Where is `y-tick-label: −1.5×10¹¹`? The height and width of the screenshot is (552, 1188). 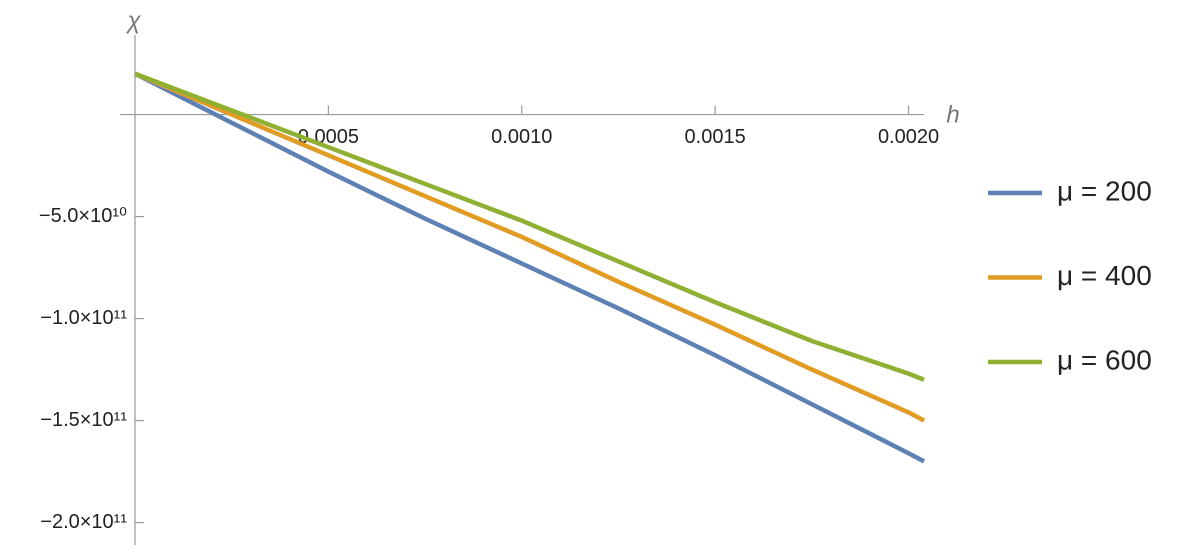 y-tick-label: −1.5×10¹¹ is located at coordinates (83, 420).